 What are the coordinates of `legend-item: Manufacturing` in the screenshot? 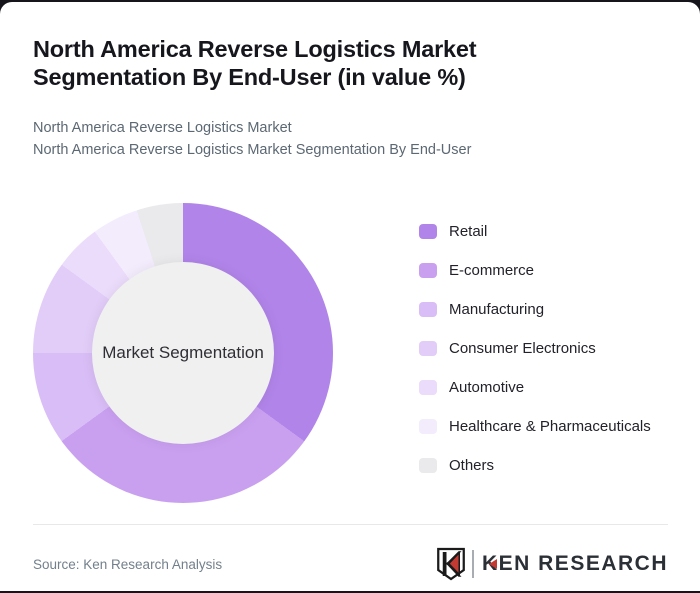 It's located at (535, 309).